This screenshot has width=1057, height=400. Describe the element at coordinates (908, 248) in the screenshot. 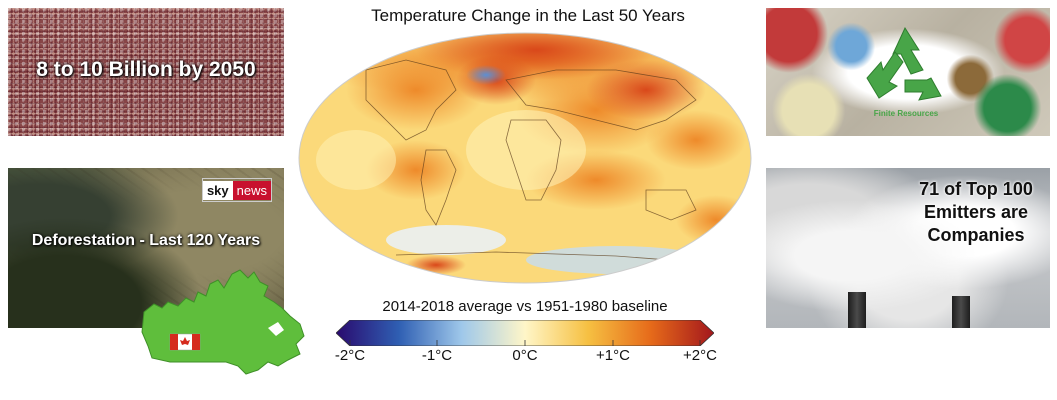

I see `emitters-smokestacks-image: 71 of Top 100 Emitters are Companies` at that location.